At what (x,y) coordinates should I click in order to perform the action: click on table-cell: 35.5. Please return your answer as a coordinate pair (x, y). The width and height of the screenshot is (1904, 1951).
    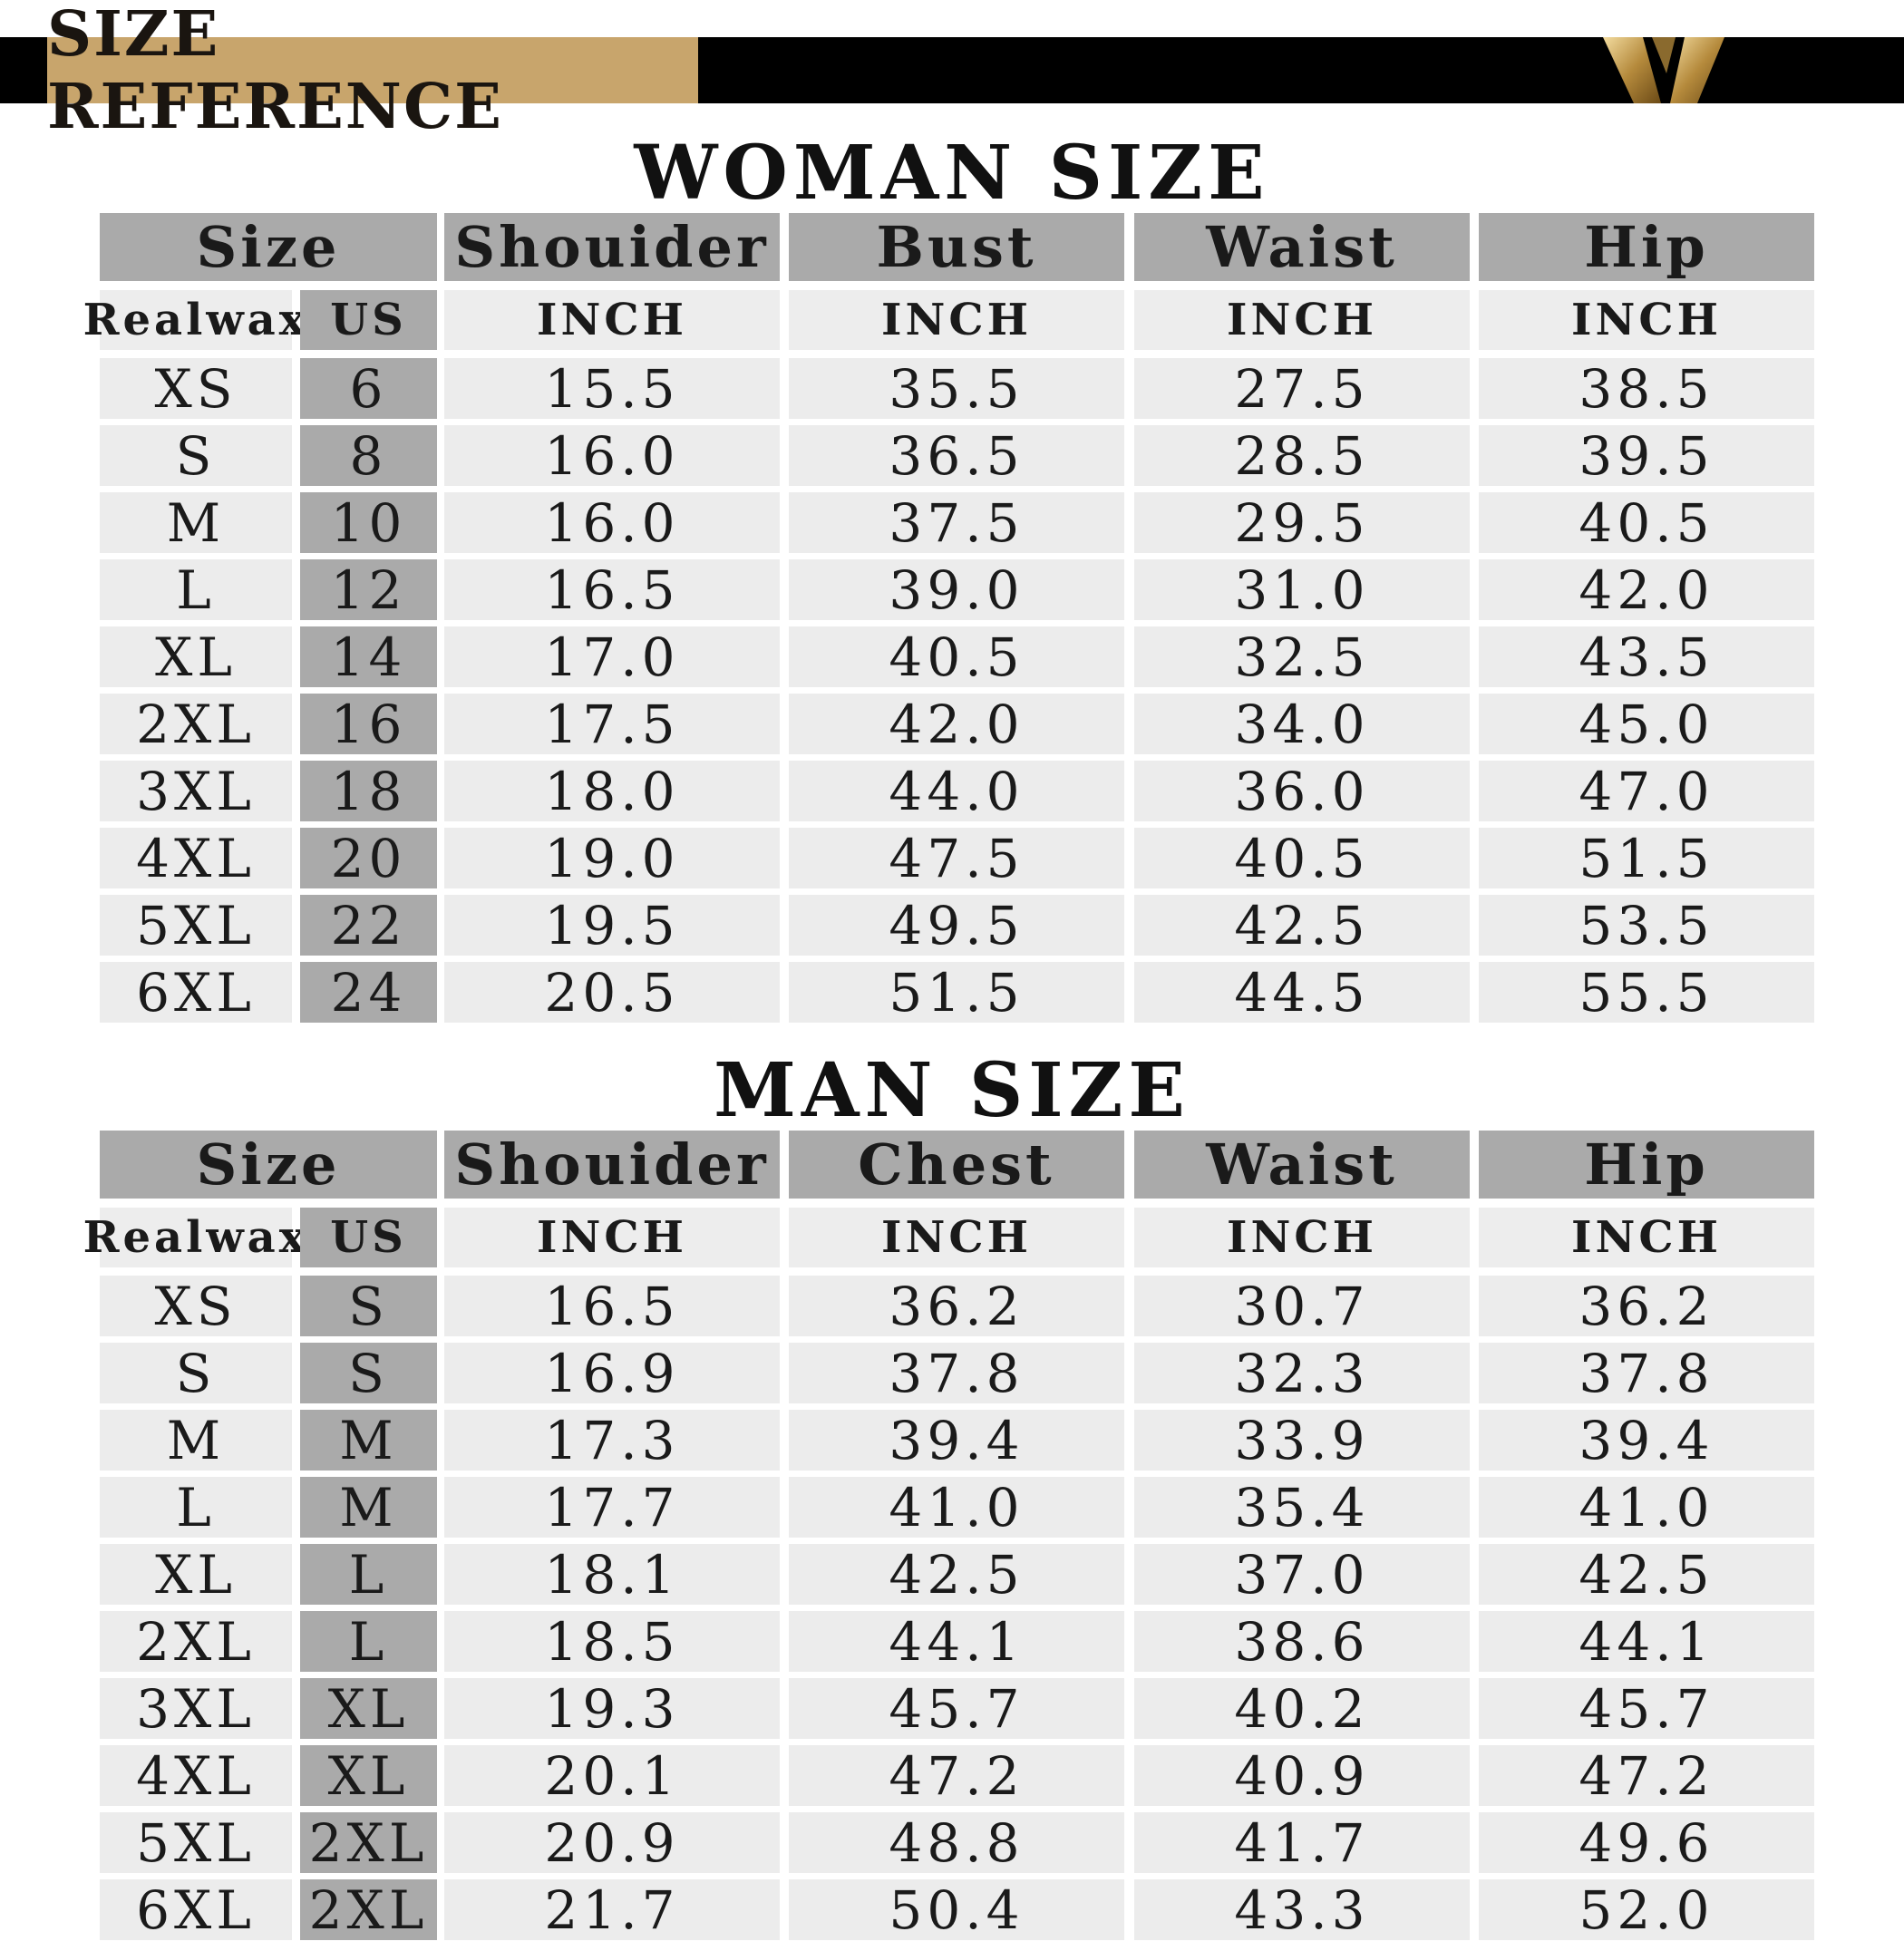
    Looking at the image, I should click on (957, 389).